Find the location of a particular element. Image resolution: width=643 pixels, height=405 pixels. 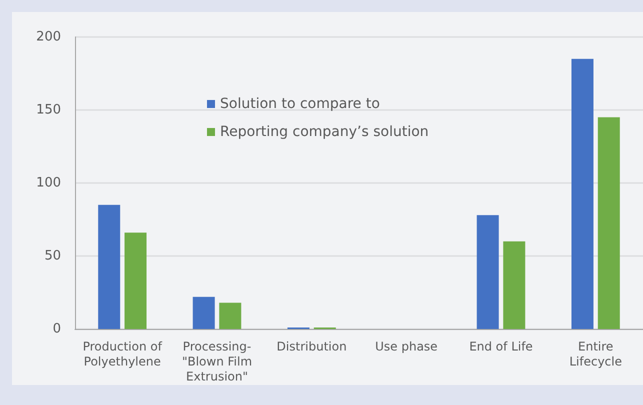

legend-label: Reporting company’s solution is located at coordinates (324, 132).